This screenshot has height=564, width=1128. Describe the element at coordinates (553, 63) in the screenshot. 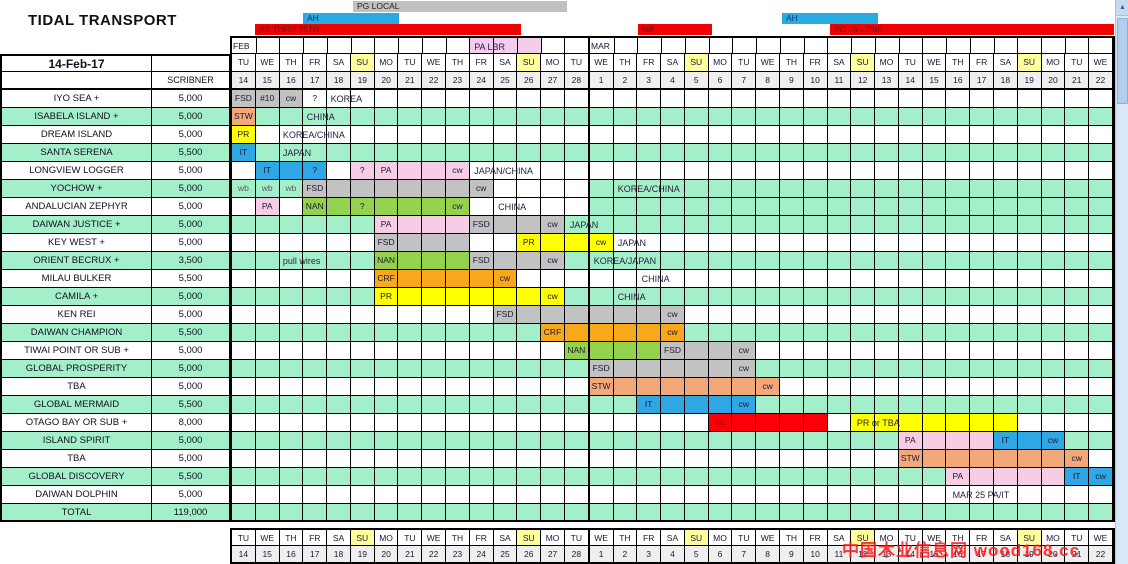

I see `day-header-cell: MO` at that location.